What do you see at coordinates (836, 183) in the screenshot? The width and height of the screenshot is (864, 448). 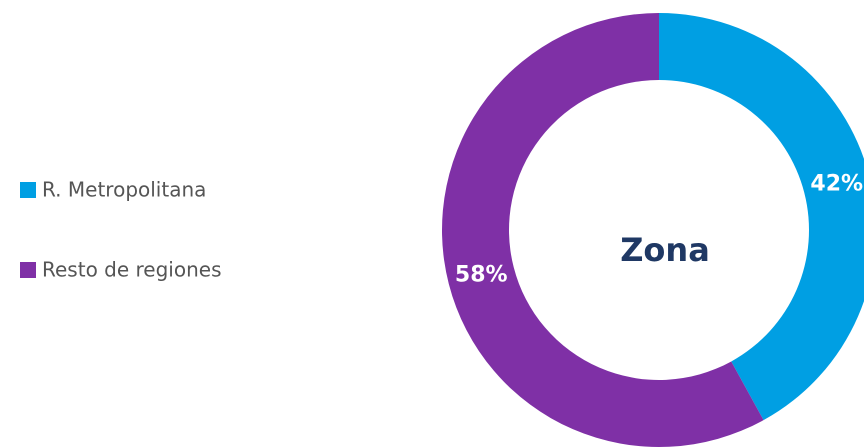 I see `data-label: 42%` at bounding box center [836, 183].